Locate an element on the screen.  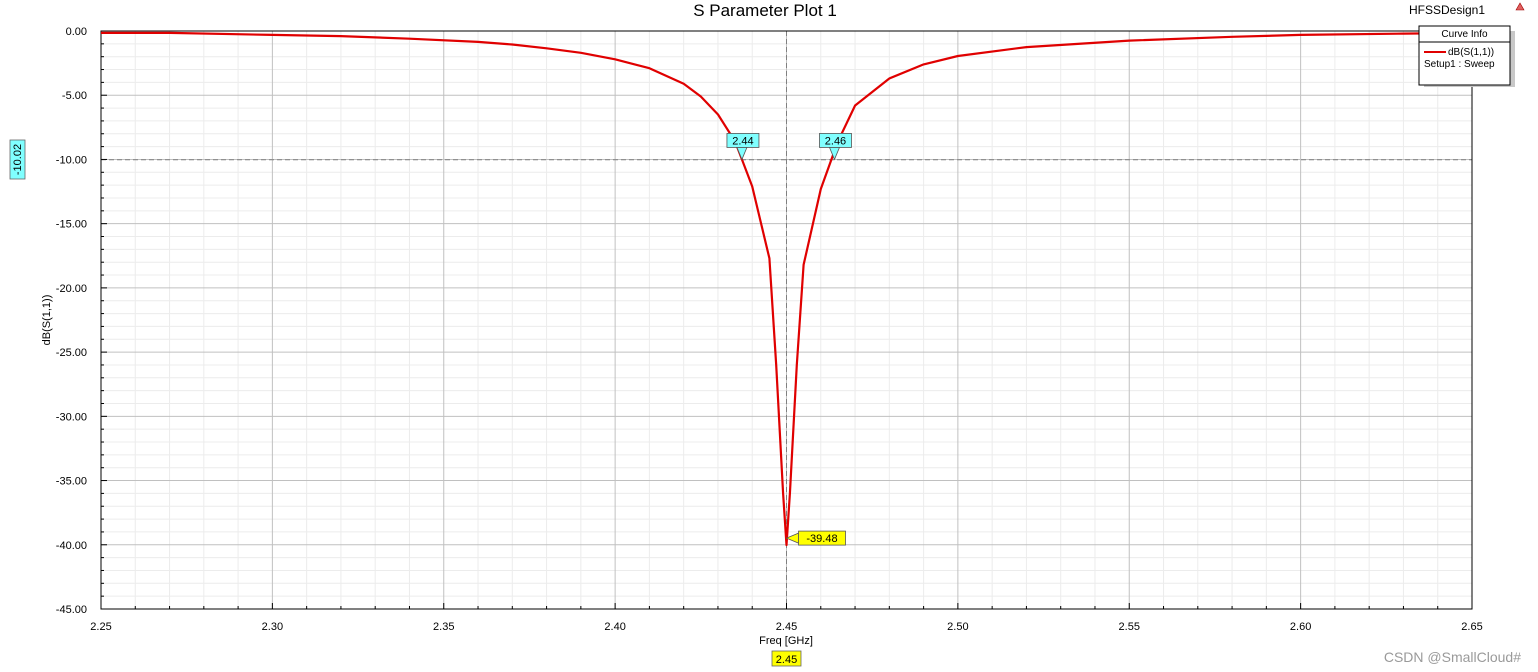
y-cursor-value: -10.02 is located at coordinates (18, 159).